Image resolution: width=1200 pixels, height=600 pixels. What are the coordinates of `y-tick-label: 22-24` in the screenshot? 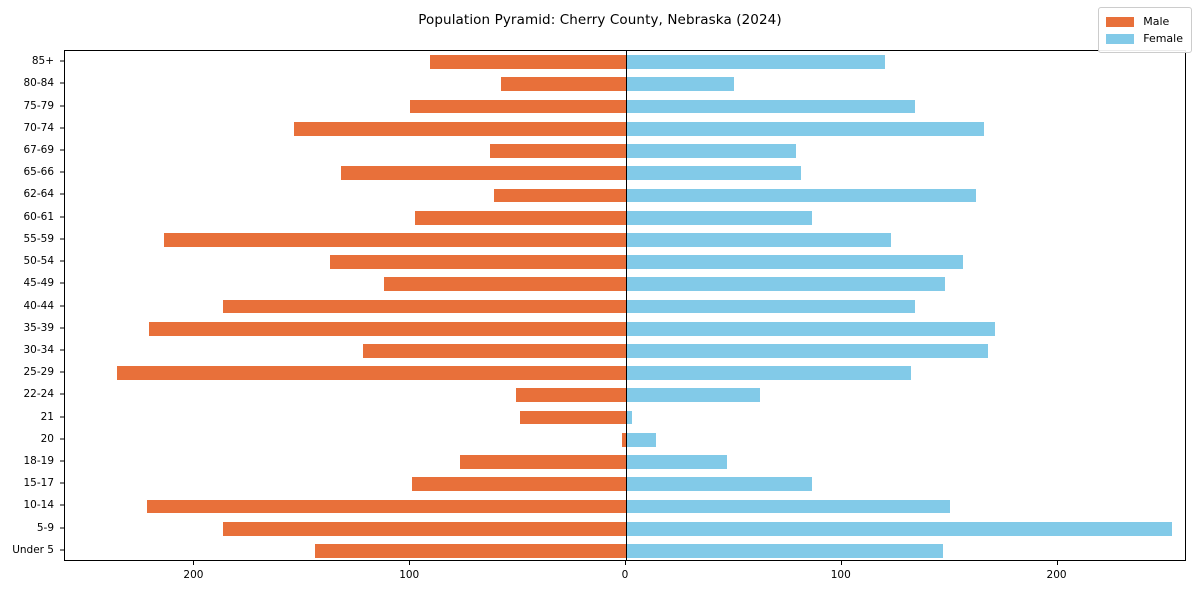 It's located at (38, 394).